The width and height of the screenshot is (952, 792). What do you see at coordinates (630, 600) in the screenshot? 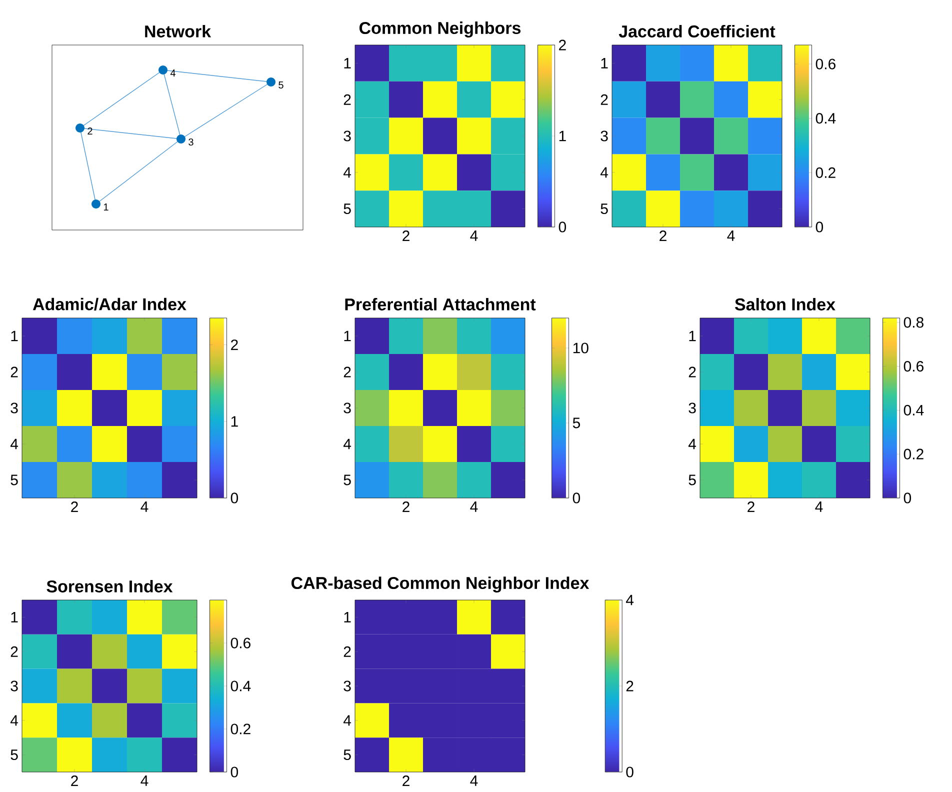
I see `color-bar-label: 4` at bounding box center [630, 600].